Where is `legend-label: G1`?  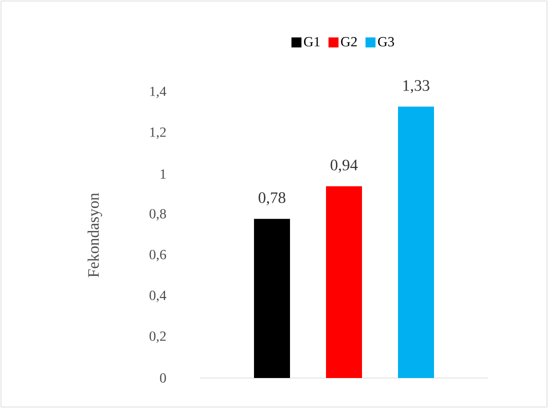 legend-label: G1 is located at coordinates (312, 41).